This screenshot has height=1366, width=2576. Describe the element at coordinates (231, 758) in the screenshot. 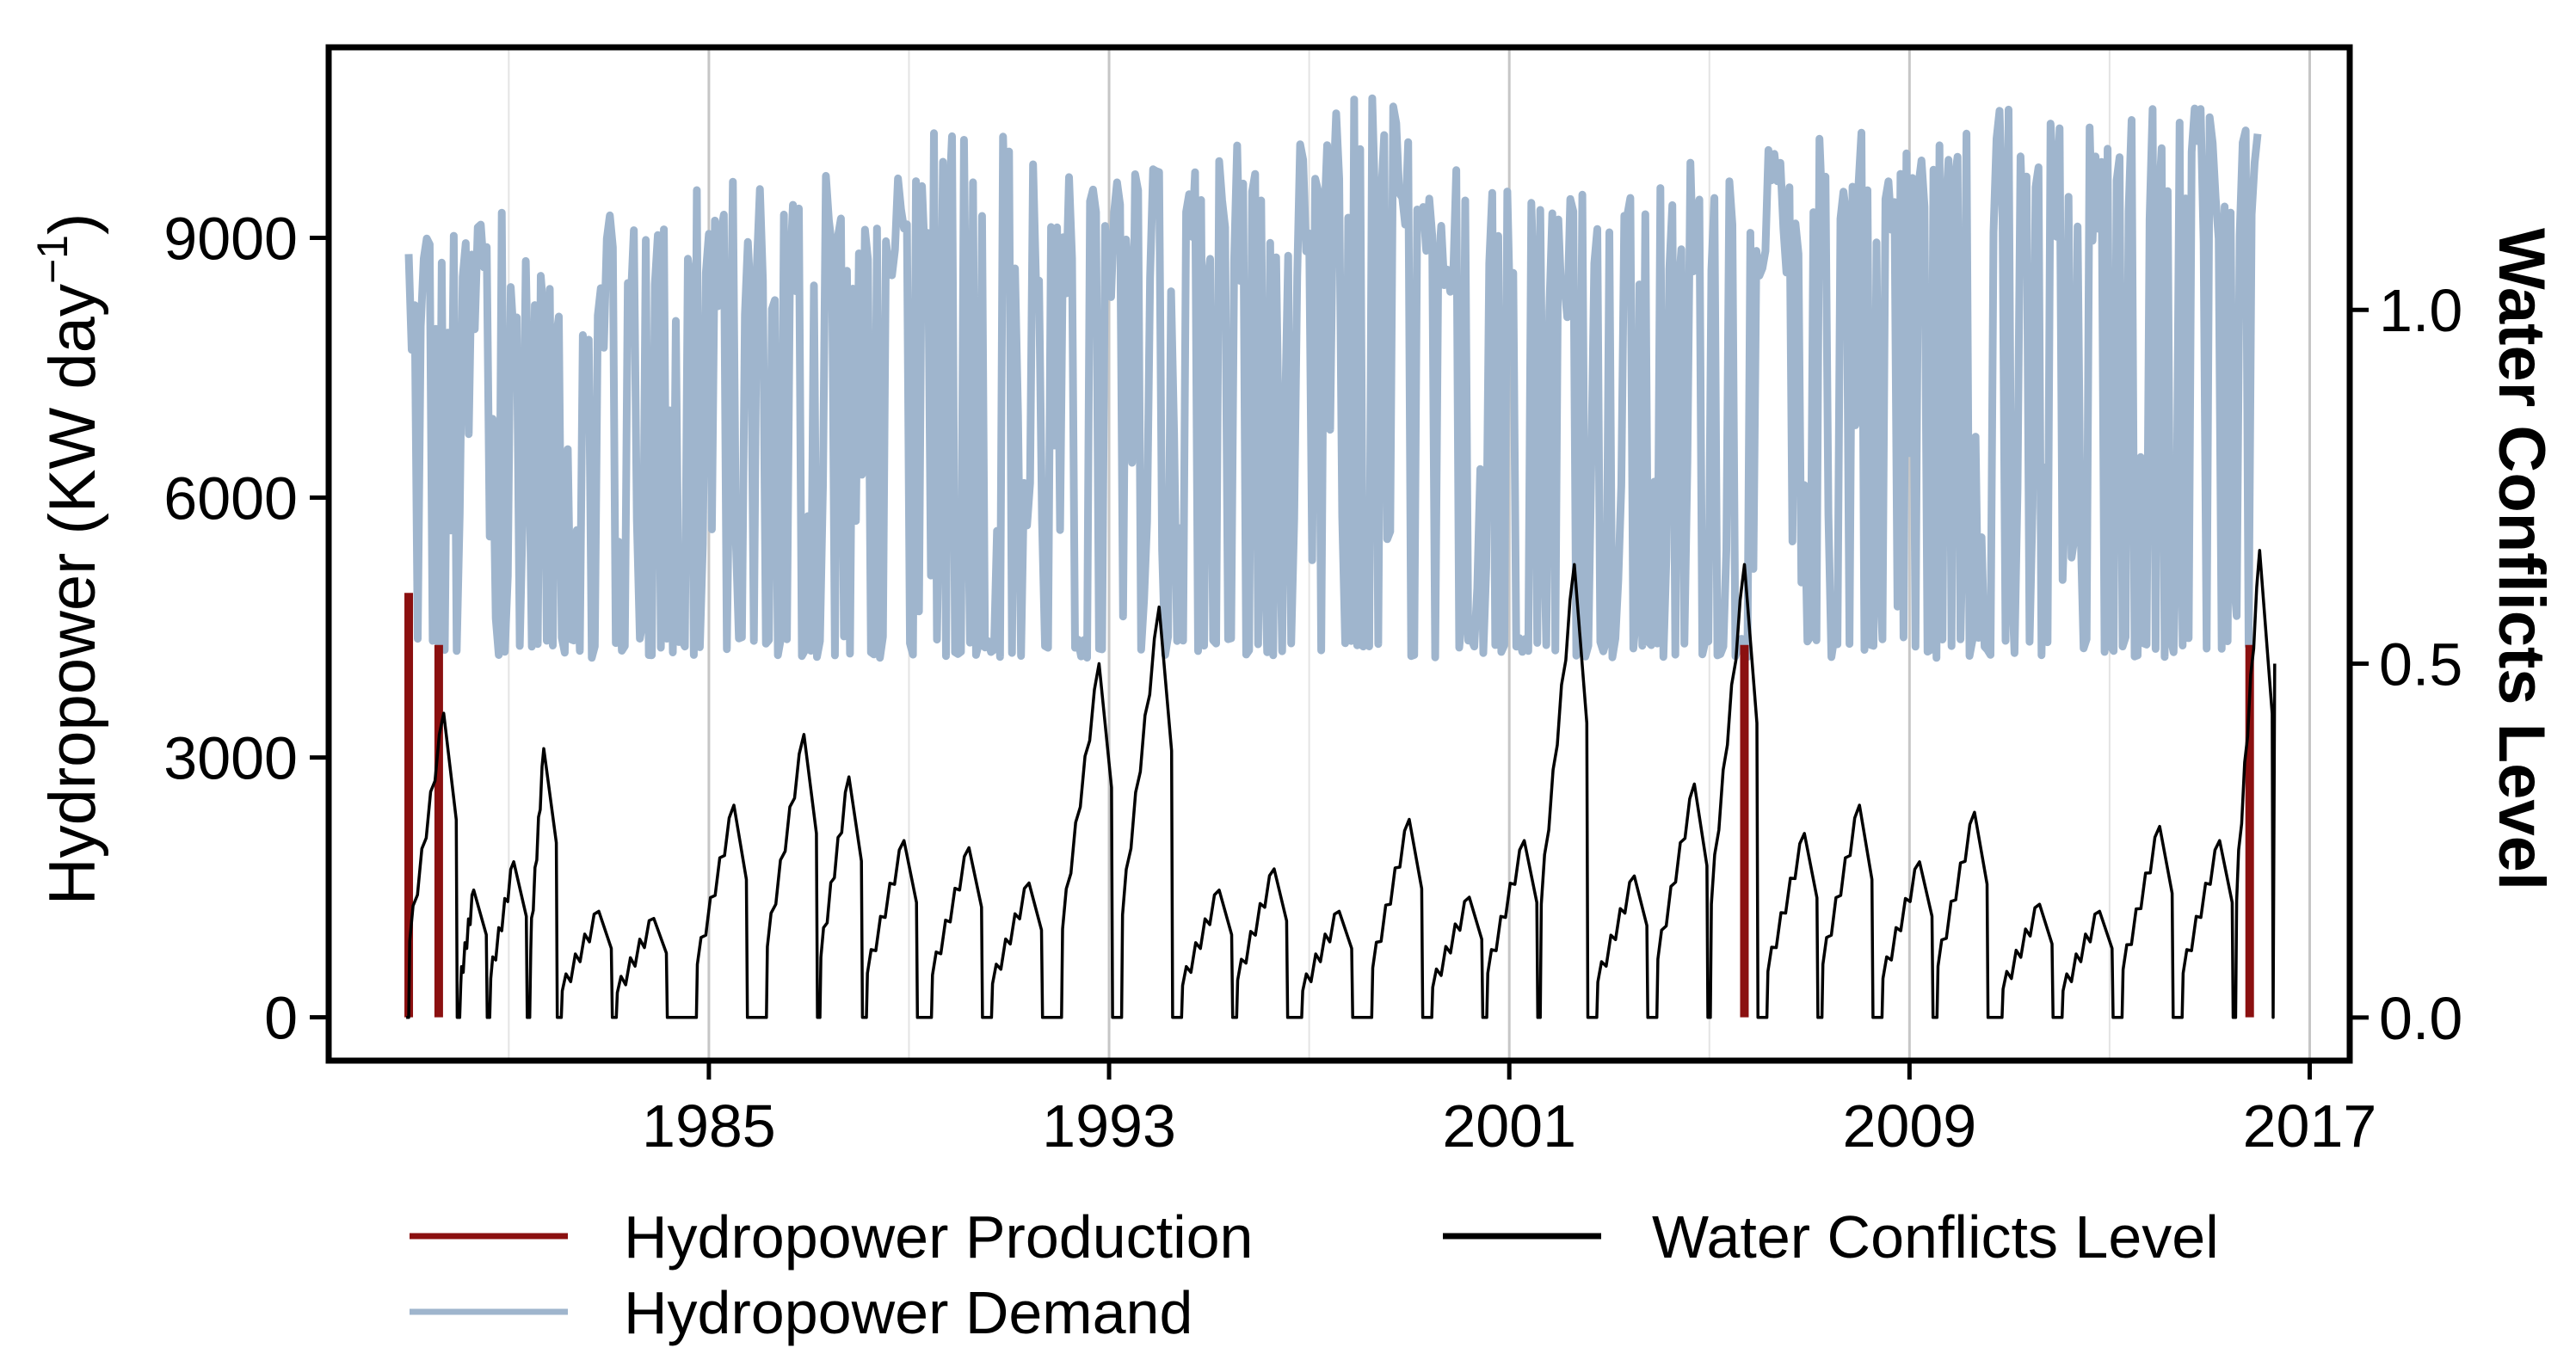

I see `y-axis-left-tick-label: 3000` at that location.